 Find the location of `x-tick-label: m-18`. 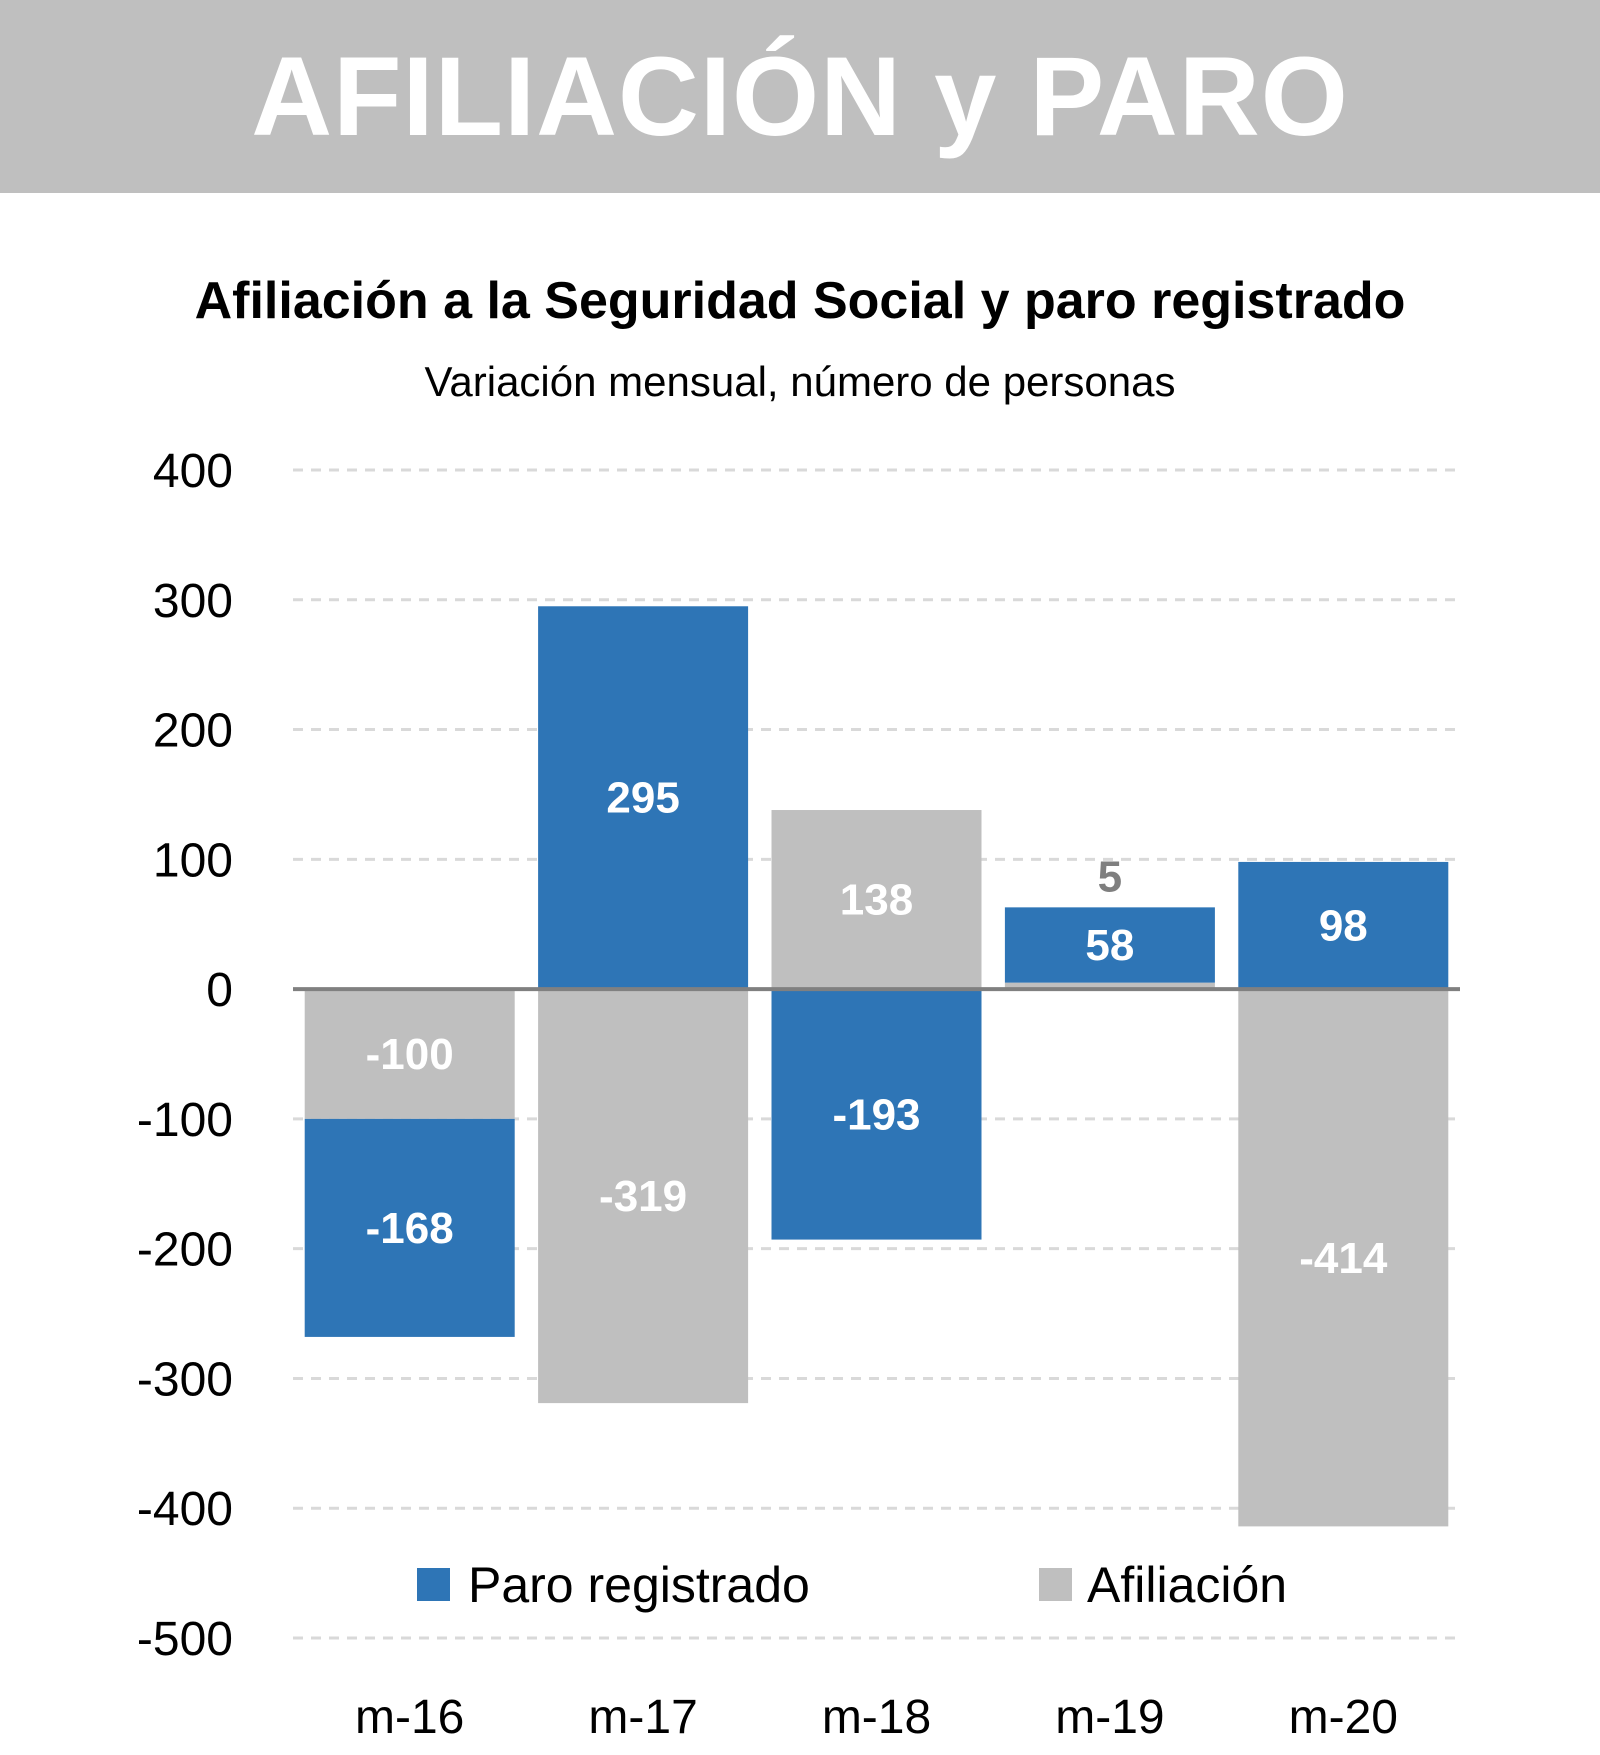

x-tick-label: m-18 is located at coordinates (876, 1717).